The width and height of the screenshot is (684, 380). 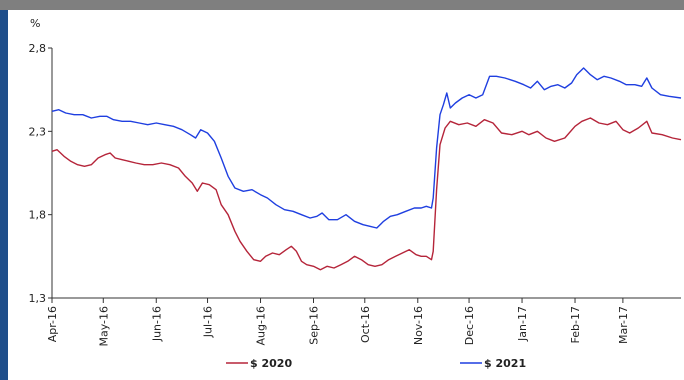 I want to click on x-tick-label: May-16, so click(x=103, y=326).